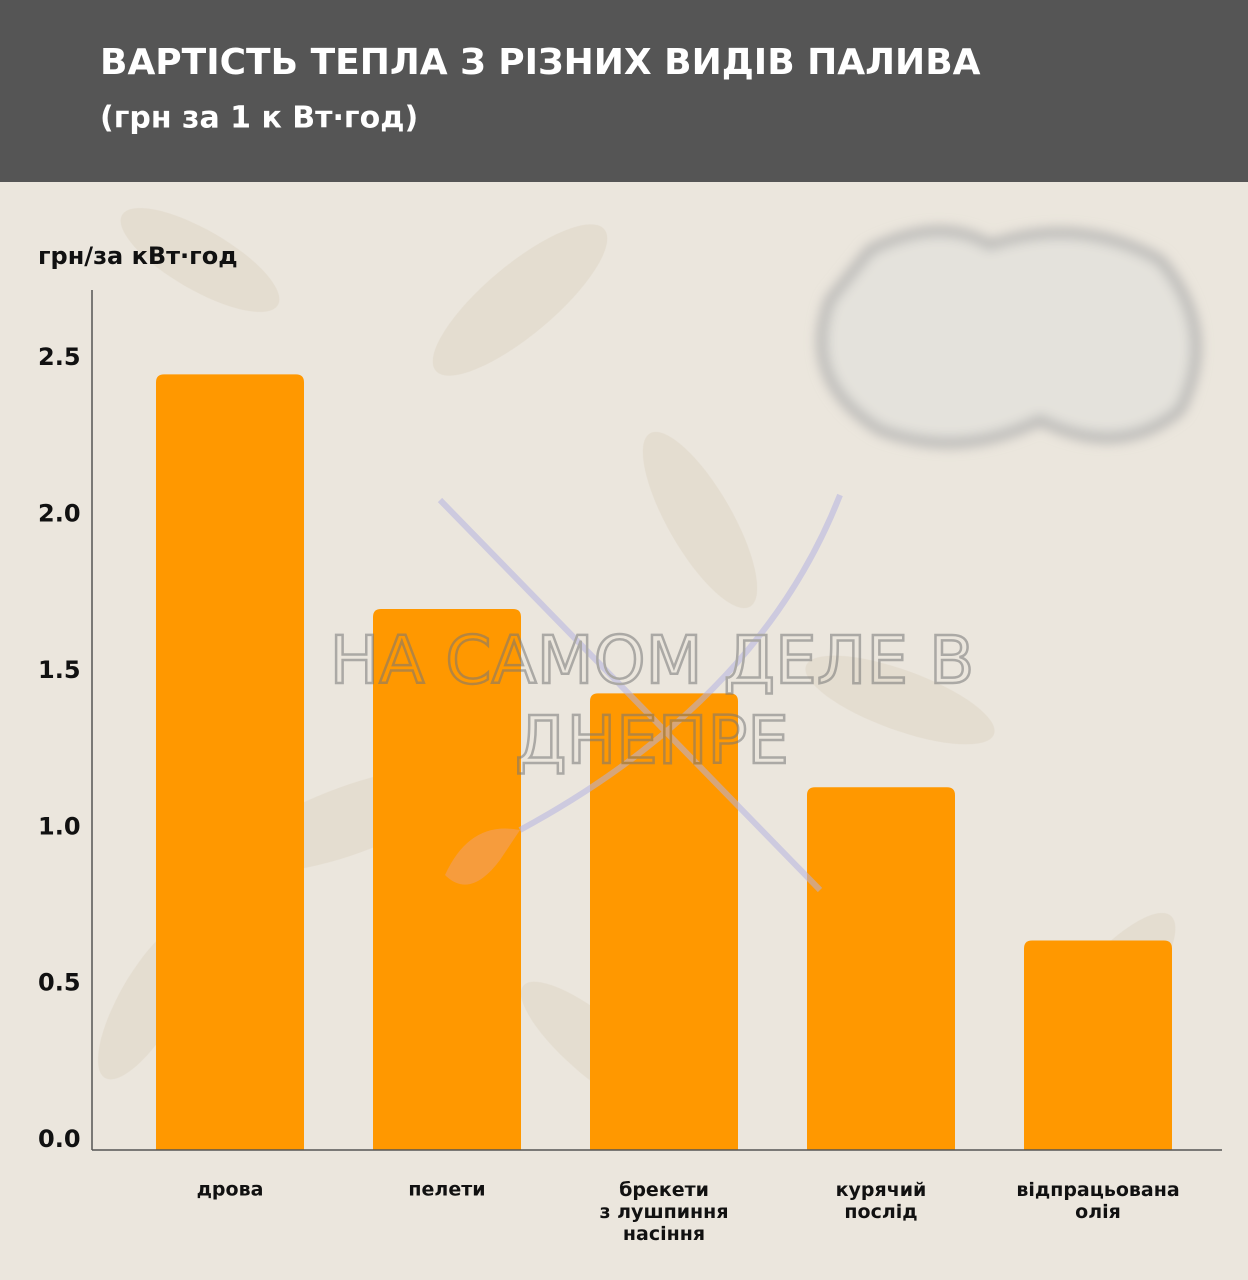  What do you see at coordinates (1097, 1201) in the screenshot?
I see `x-tick-label: відпрацьована олія` at bounding box center [1097, 1201].